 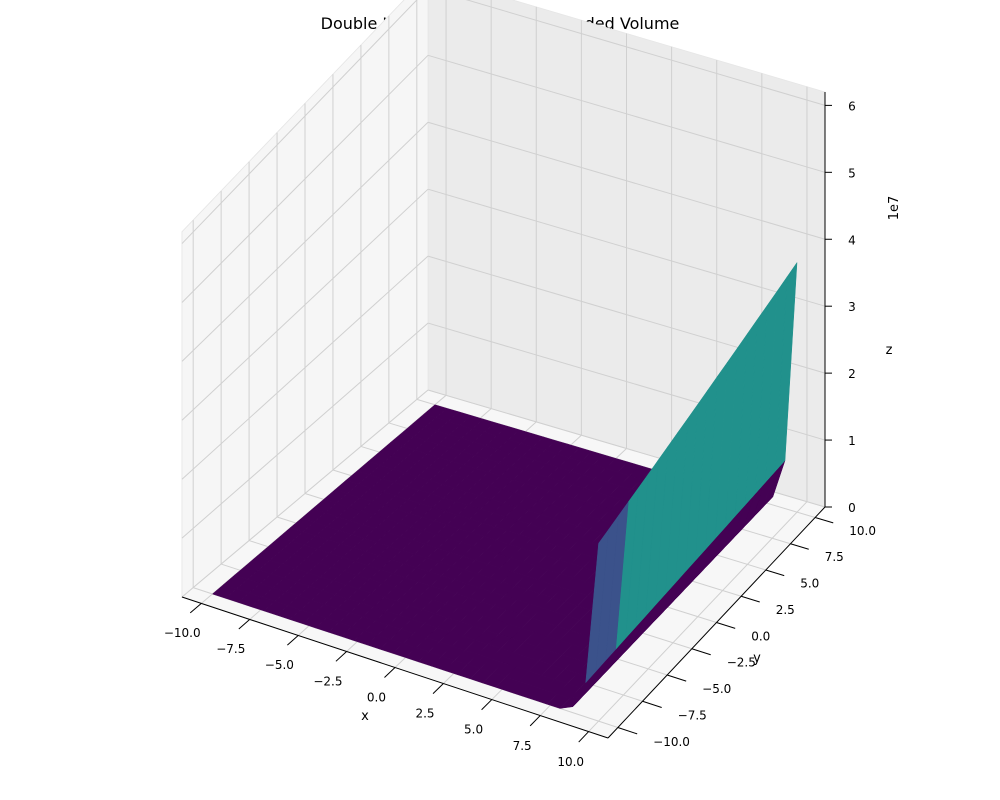 What do you see at coordinates (852, 240) in the screenshot?
I see `z-tick-label: 4` at bounding box center [852, 240].